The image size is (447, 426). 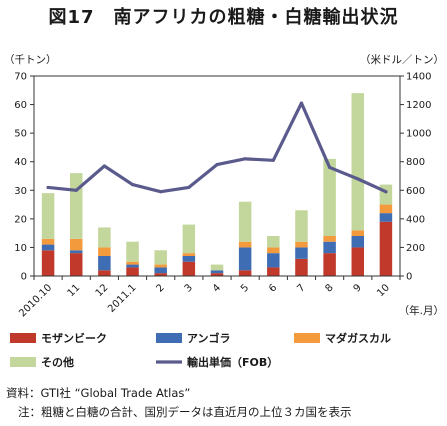 I want to click on chart-title: 図17 南アフリカの粗糖・白糖輸出状況, so click(x=223, y=17).